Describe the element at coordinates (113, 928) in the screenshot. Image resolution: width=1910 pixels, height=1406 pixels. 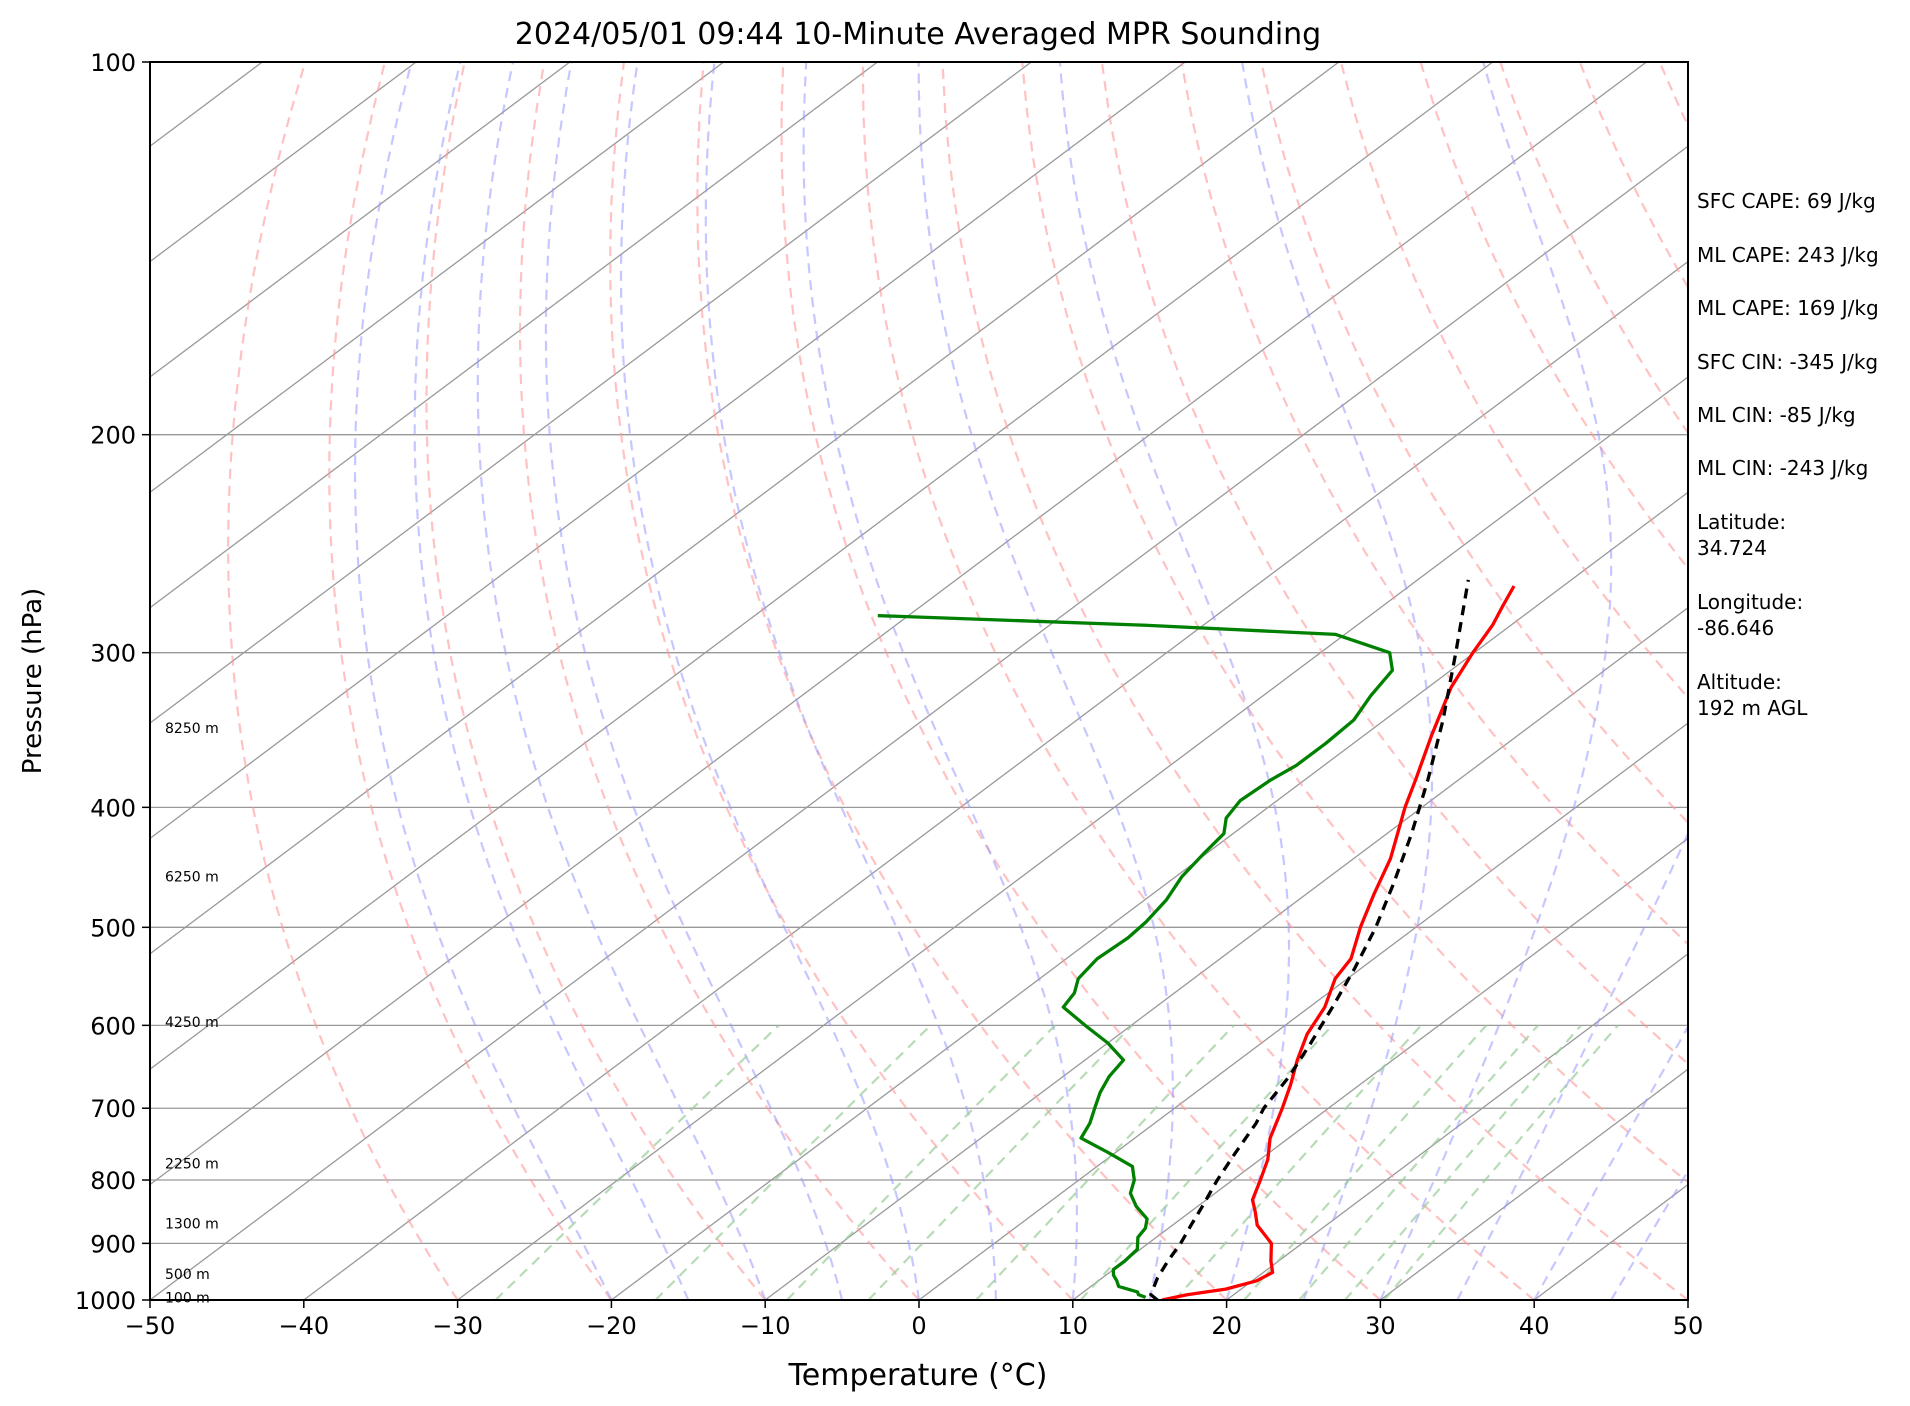
I see `y-tick-label: 500` at that location.